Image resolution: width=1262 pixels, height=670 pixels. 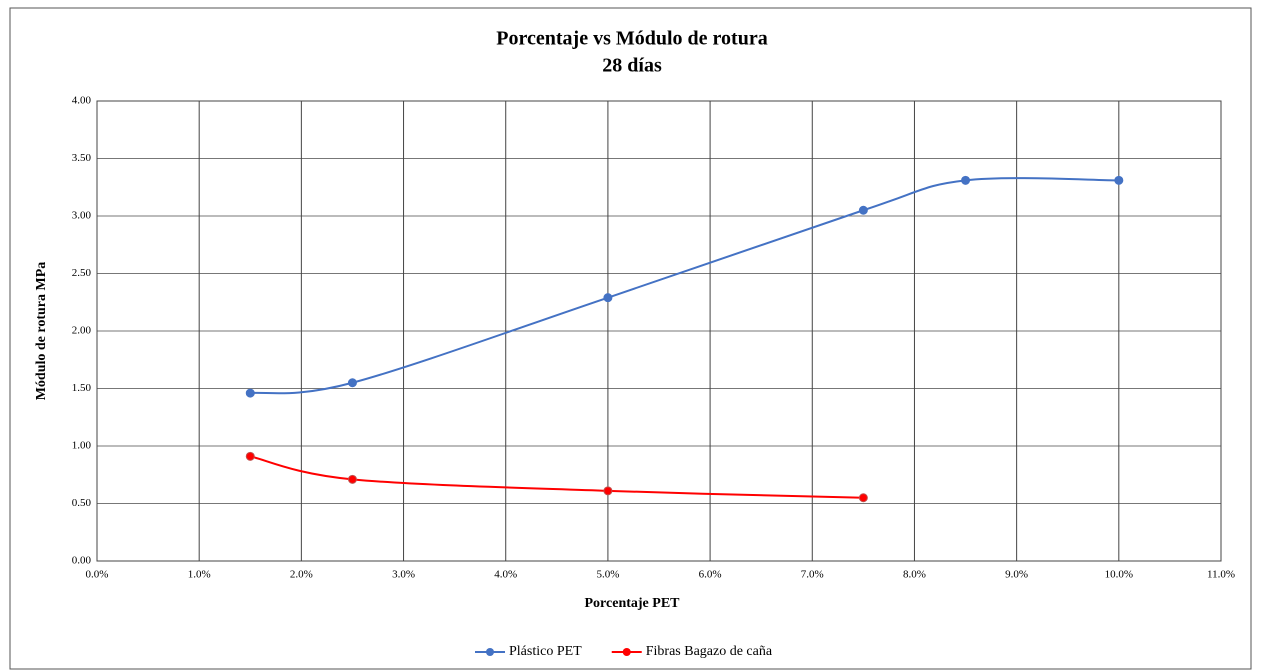 I want to click on x-tick-label: 6.0%, so click(x=710, y=575).